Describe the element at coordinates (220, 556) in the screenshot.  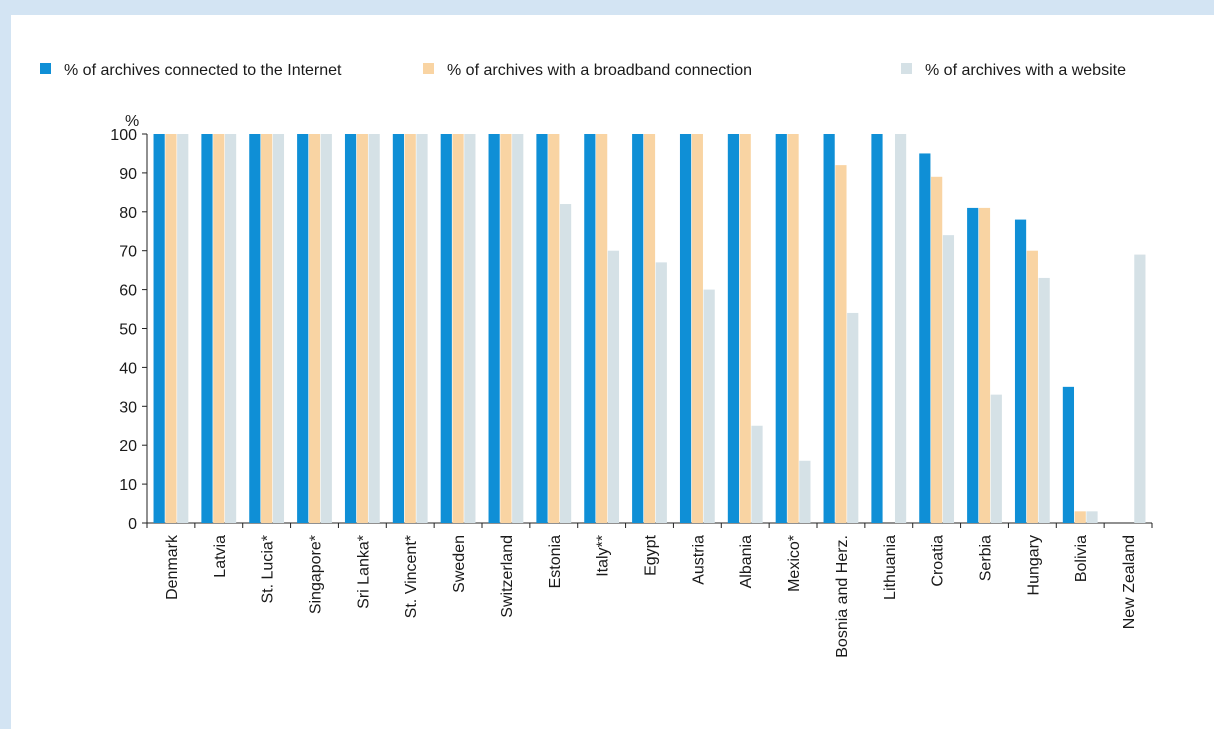
I see `category-label: Latvia` at that location.